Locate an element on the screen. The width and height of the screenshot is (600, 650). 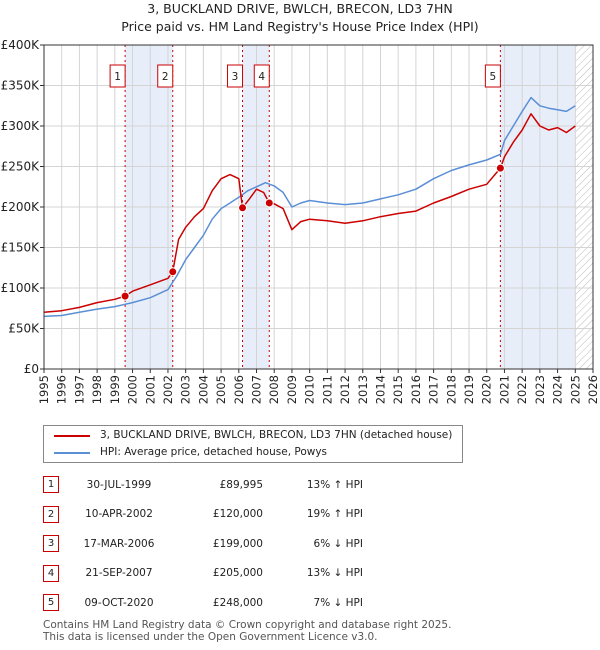
x-tick-label: 1999 is located at coordinates (115, 389).